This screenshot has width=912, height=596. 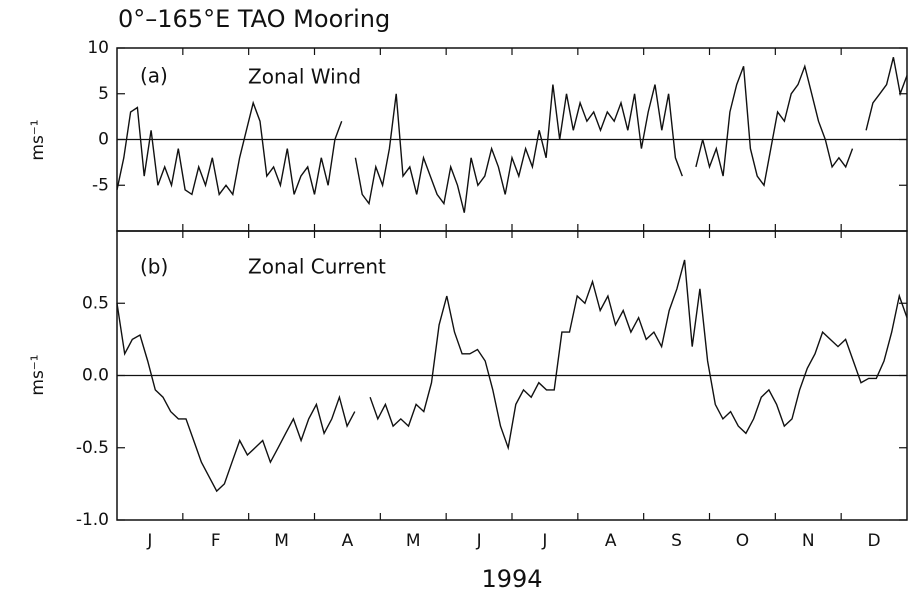 What do you see at coordinates (304, 77) in the screenshot?
I see `annotation: Zonal Wind` at bounding box center [304, 77].